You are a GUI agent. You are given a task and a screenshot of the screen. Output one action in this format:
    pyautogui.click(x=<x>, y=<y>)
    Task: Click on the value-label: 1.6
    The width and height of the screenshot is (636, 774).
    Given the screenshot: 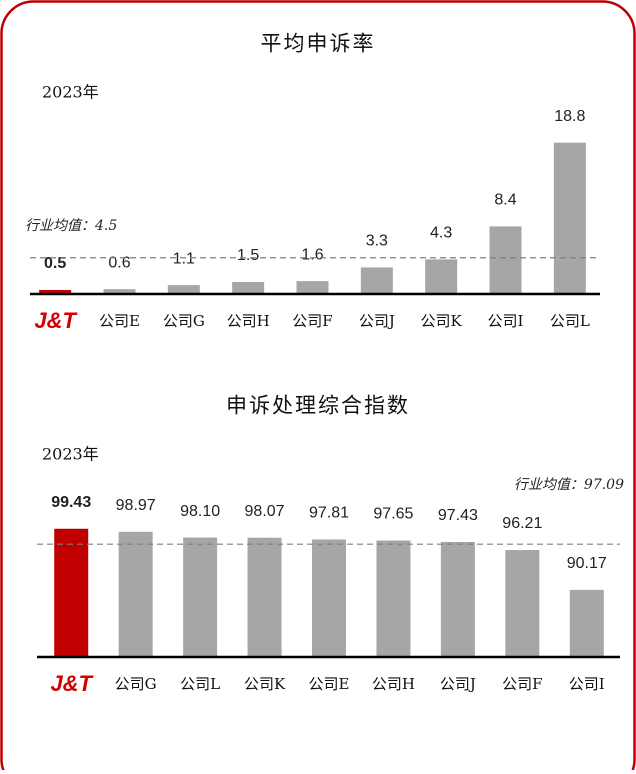 What is the action you would take?
    pyautogui.click(x=312, y=254)
    